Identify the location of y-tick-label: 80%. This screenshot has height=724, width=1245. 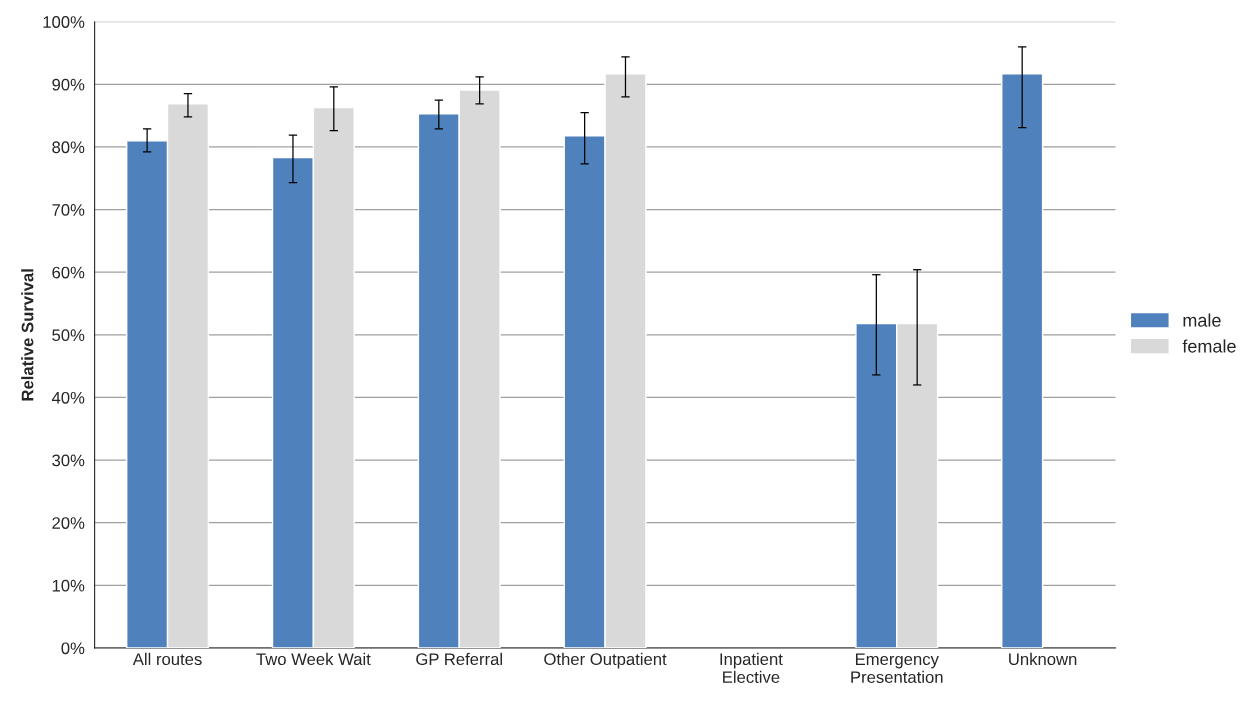
(68, 147).